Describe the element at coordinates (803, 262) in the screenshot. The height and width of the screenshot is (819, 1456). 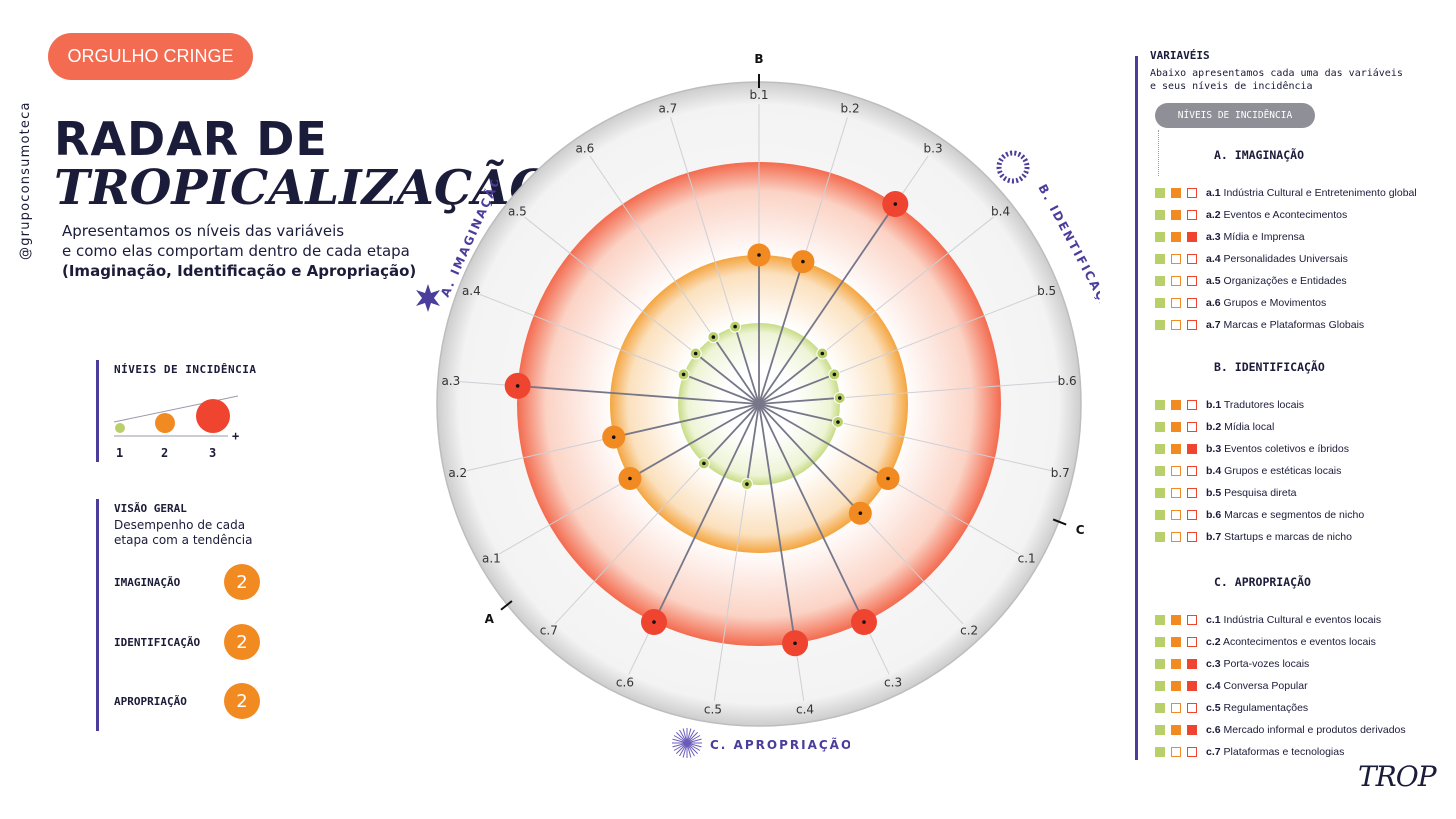
I see `data-point-b.2` at that location.